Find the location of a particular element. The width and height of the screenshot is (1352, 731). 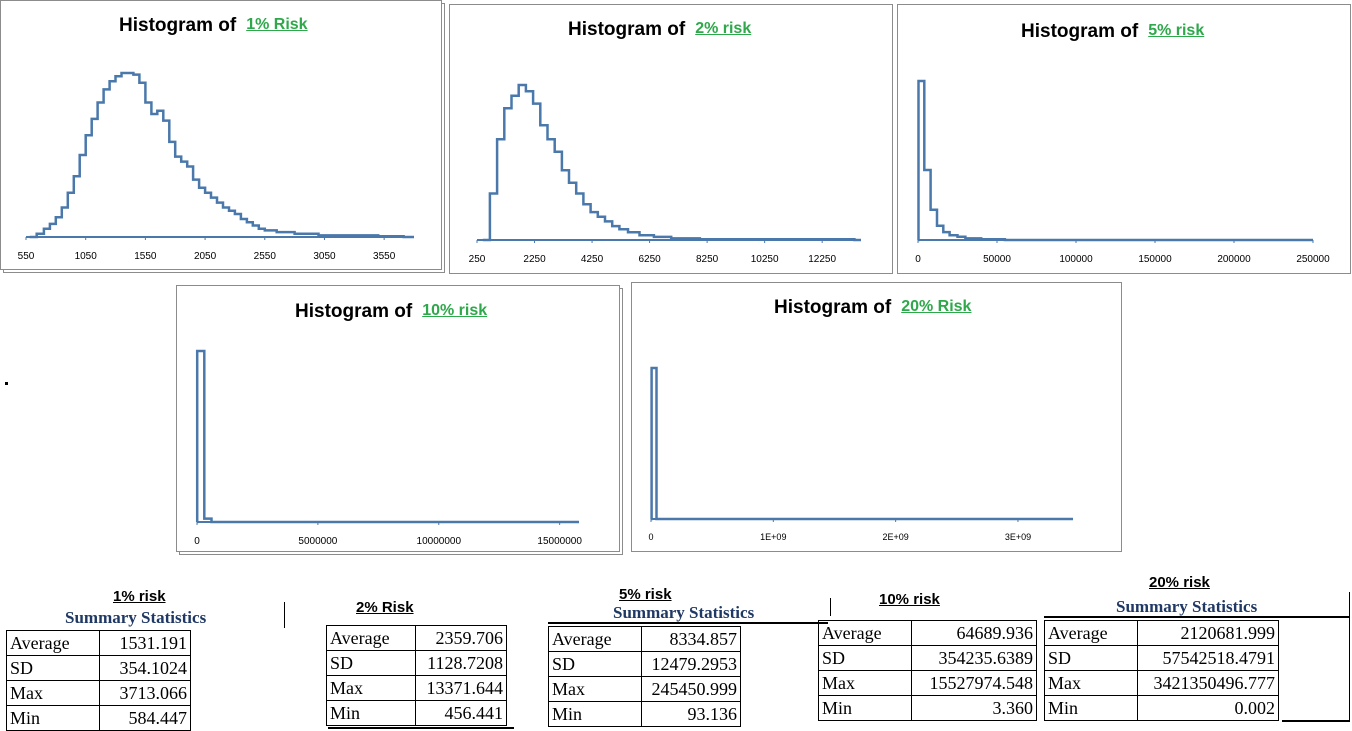

chart-title: Histogram of 20% Risk is located at coordinates (872, 308).